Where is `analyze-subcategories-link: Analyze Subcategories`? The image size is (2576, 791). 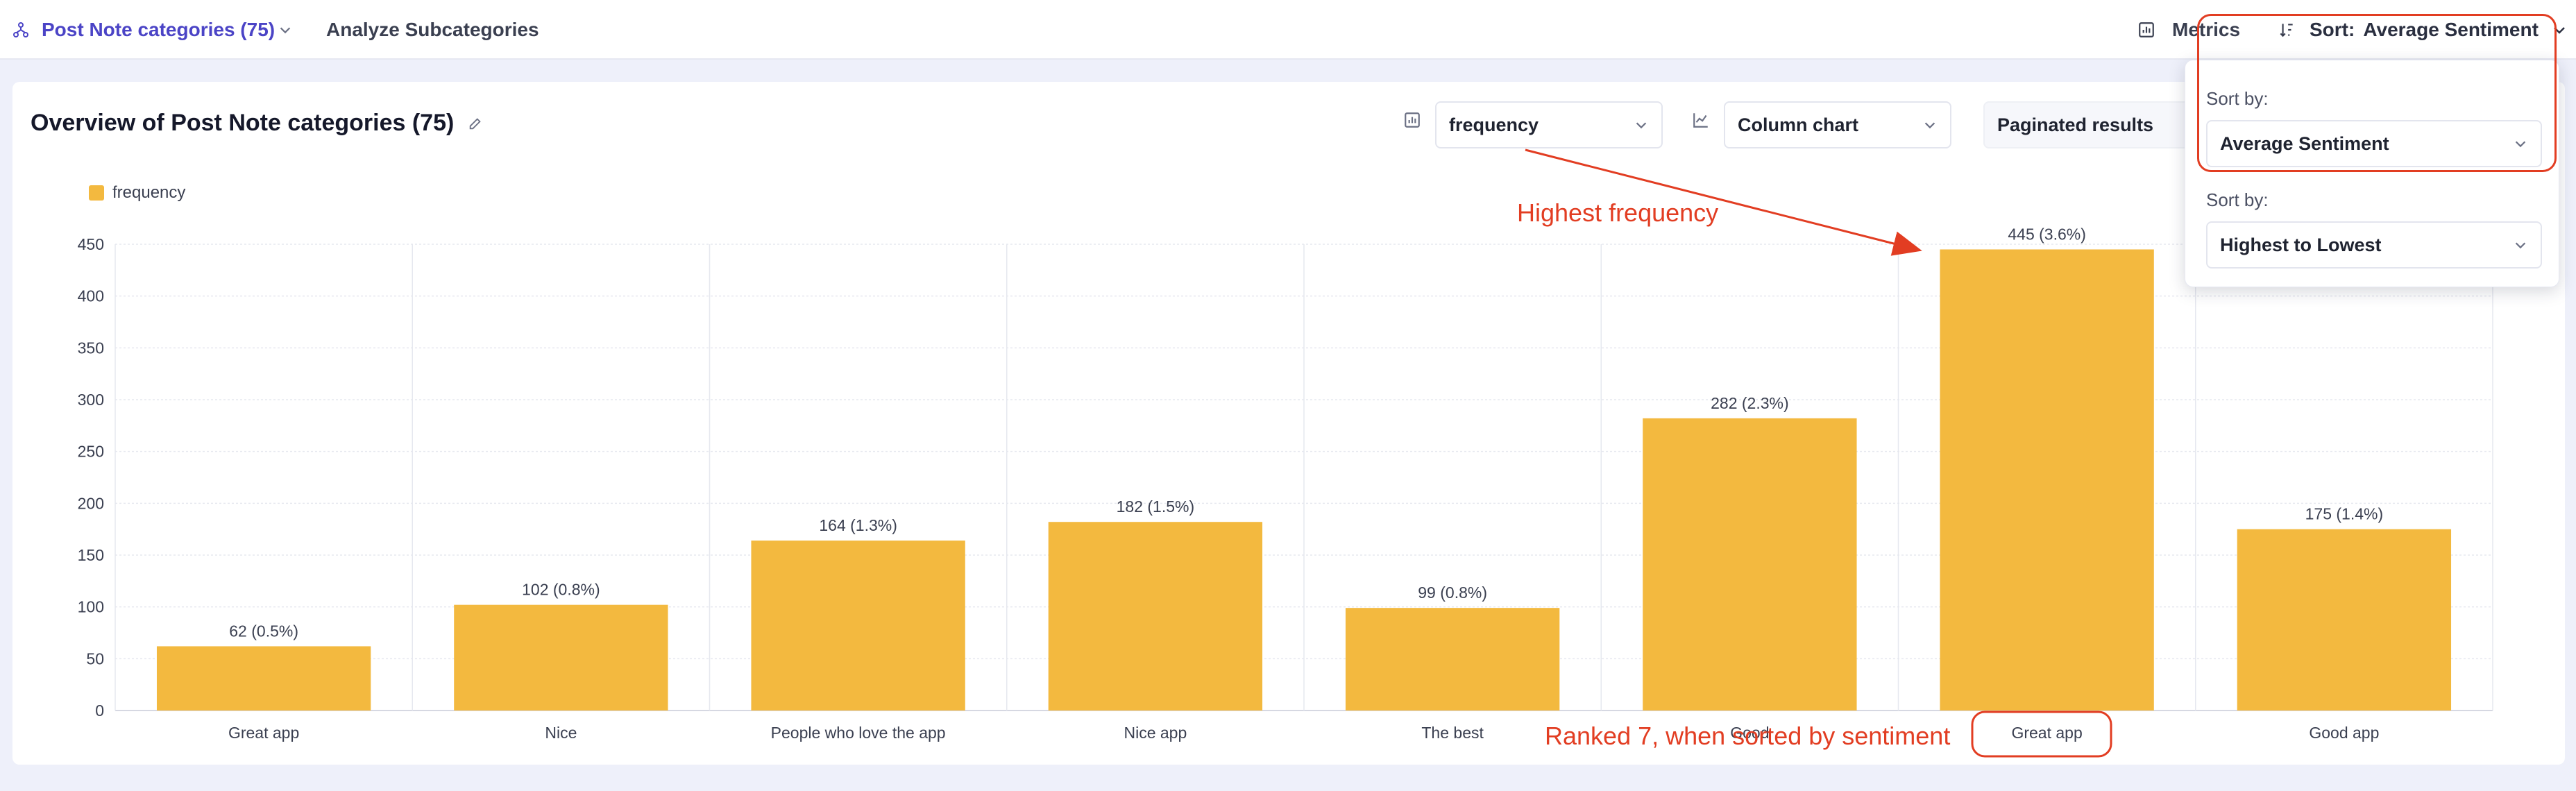
analyze-subcategories-link: Analyze Subcategories is located at coordinates (433, 30).